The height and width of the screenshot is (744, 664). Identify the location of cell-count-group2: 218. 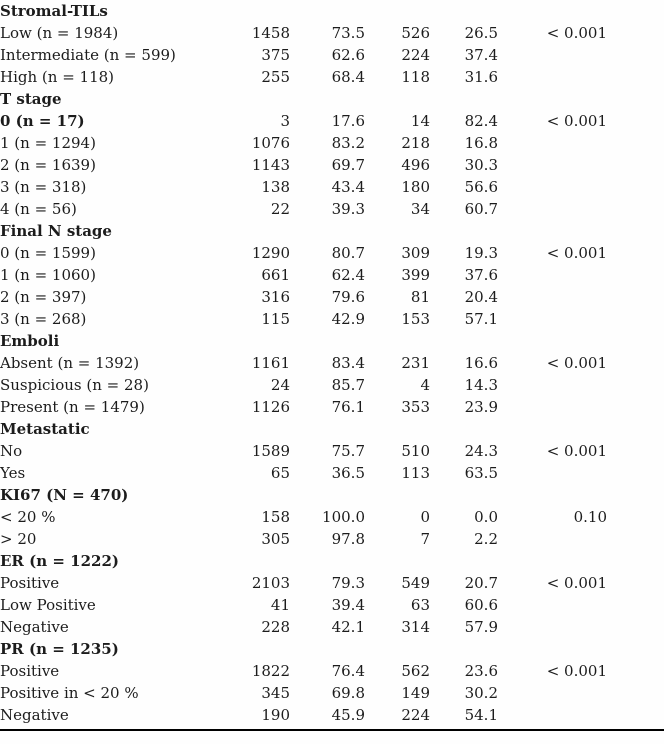
(415, 143).